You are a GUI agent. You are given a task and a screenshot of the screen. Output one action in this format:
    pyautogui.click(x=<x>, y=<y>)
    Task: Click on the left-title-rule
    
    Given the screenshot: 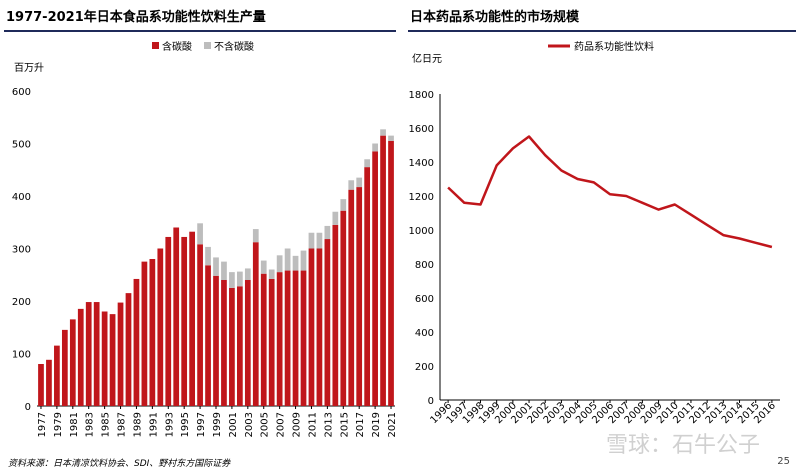 What is the action you would take?
    pyautogui.click(x=200, y=31)
    